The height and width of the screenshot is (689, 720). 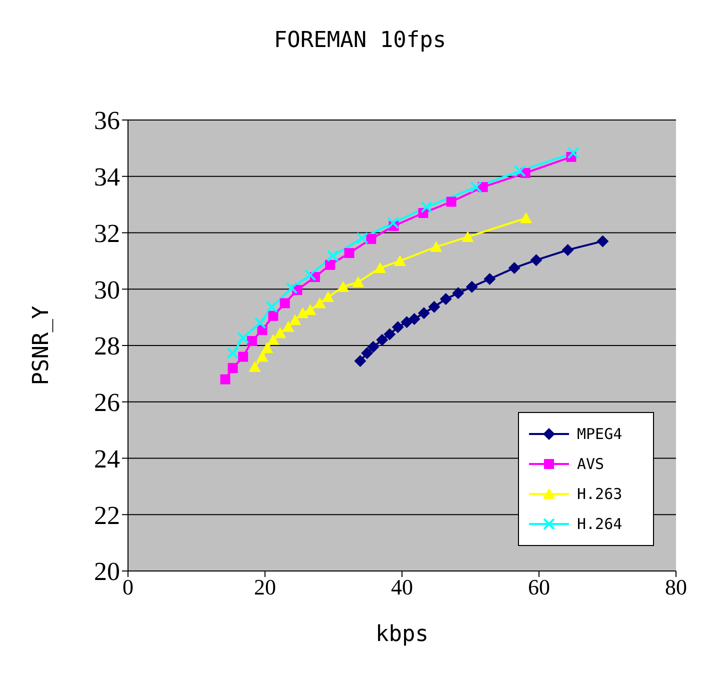 I want to click on y-tick-label: 34, so click(x=107, y=177).